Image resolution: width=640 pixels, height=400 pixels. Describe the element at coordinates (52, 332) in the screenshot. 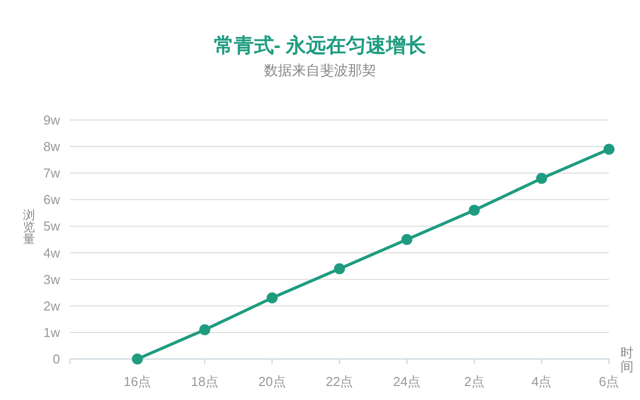

I see `y-tick-label: 1w` at that location.